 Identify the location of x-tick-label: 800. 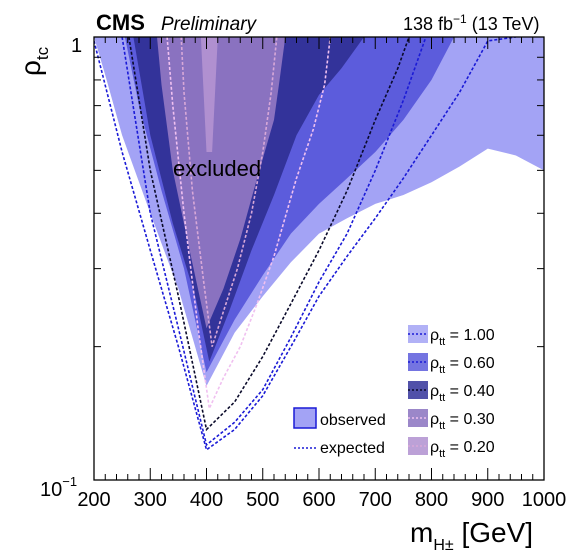
(431, 500).